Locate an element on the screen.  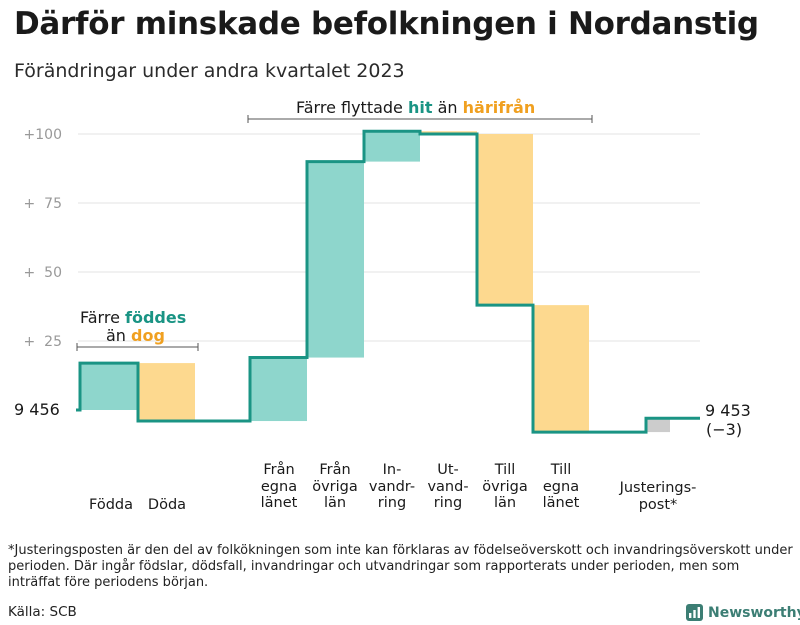
y-tick-label: +100 is located at coordinates (43, 135).